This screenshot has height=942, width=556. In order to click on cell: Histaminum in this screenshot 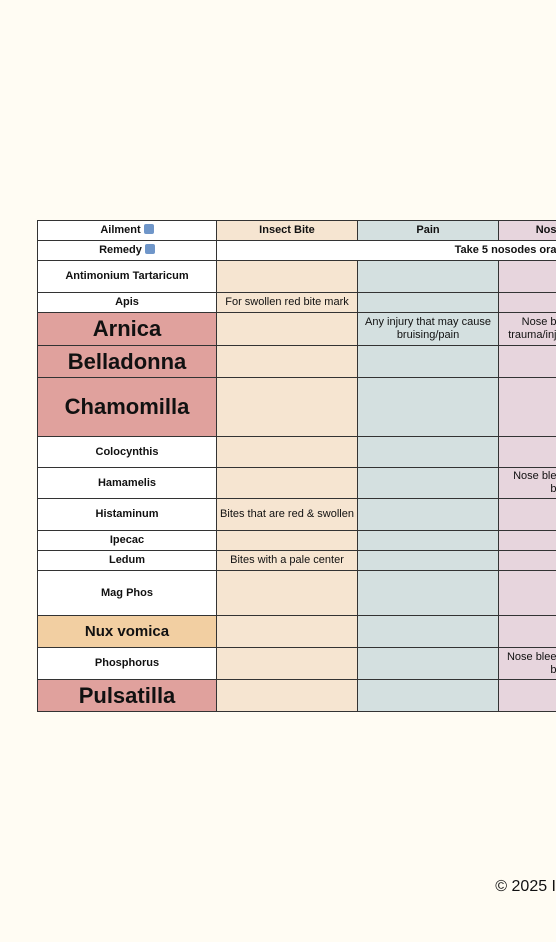, I will do `click(127, 514)`.